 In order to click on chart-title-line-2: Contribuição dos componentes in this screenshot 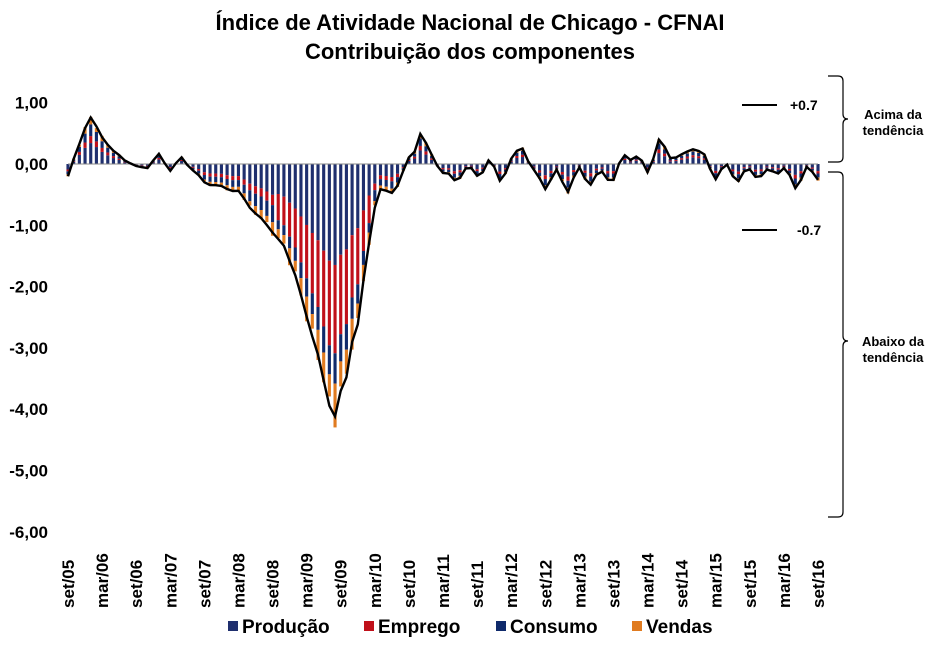, I will do `click(470, 51)`.